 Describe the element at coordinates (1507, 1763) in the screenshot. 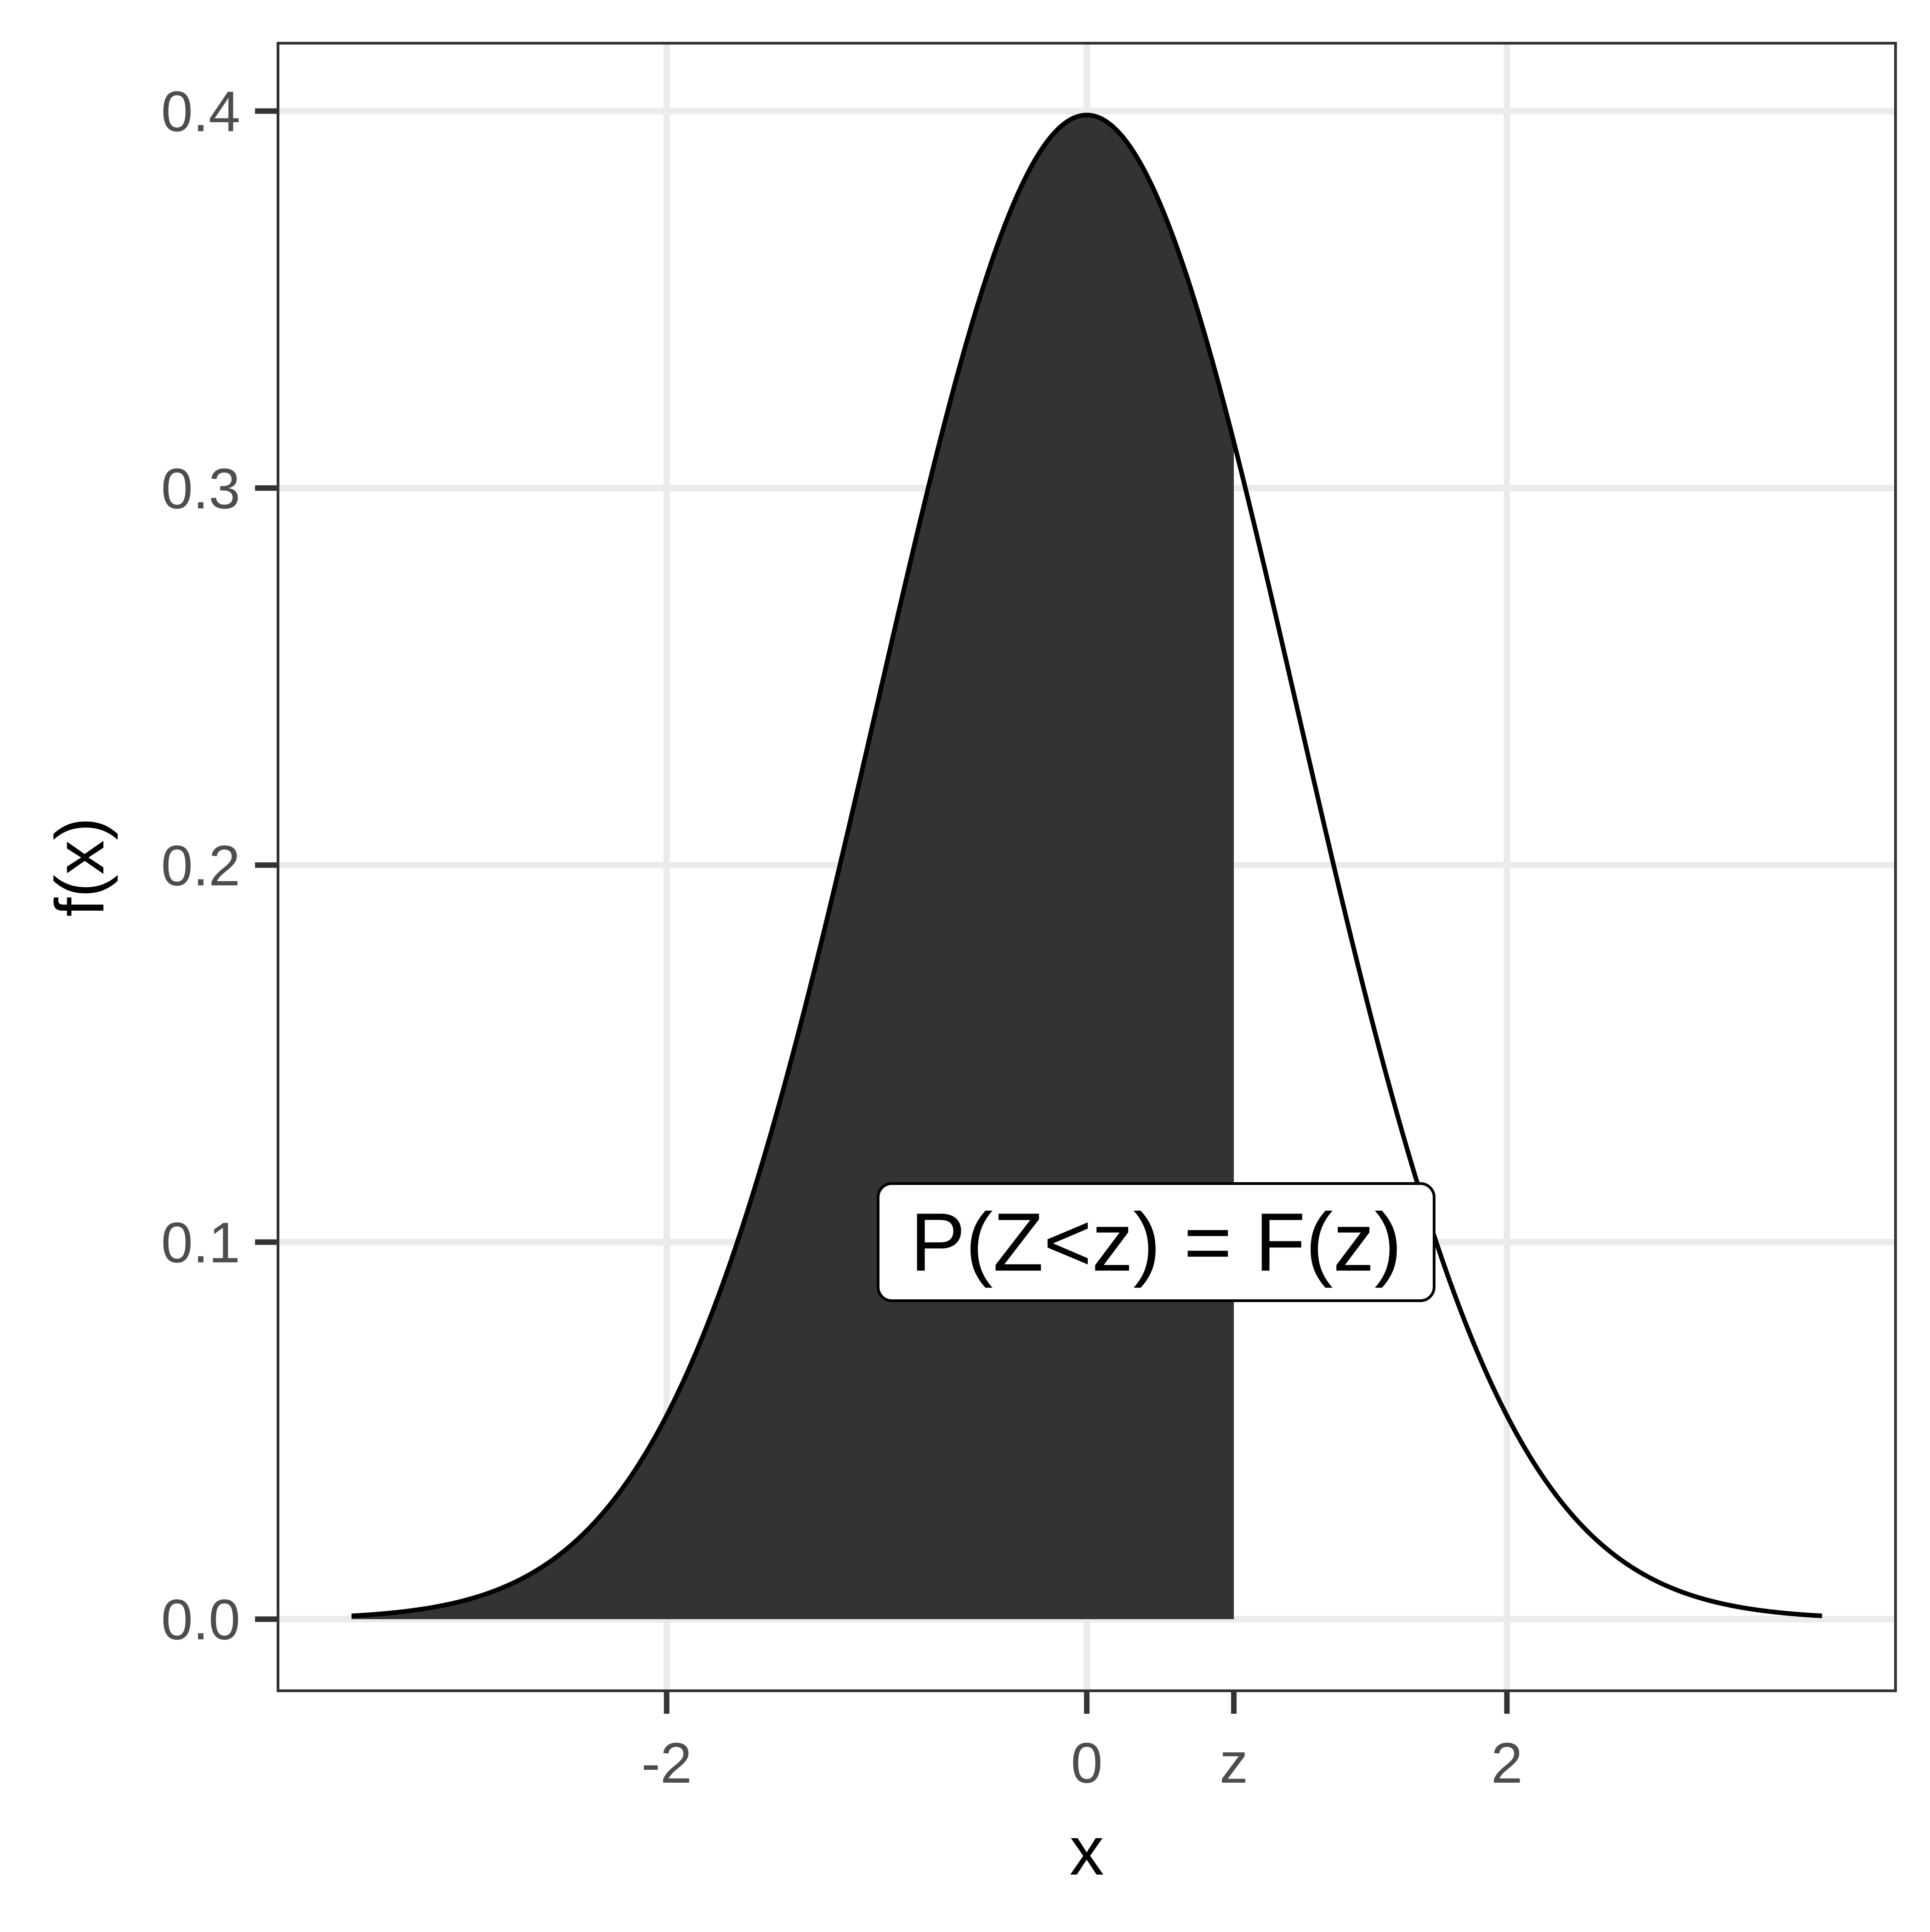

I see `x-tick-label: 2` at that location.